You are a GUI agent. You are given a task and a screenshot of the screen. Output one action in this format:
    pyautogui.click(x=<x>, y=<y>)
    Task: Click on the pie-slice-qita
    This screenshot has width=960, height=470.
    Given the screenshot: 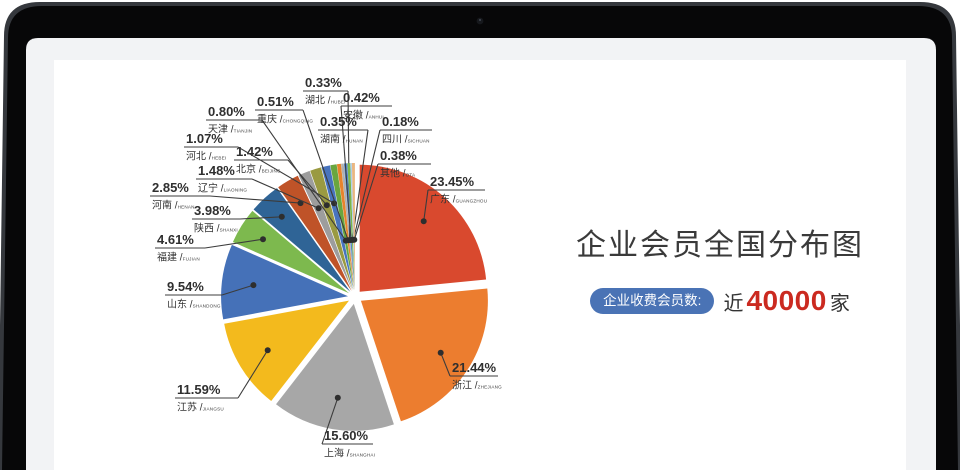 What is the action you would take?
    pyautogui.click(x=353, y=226)
    